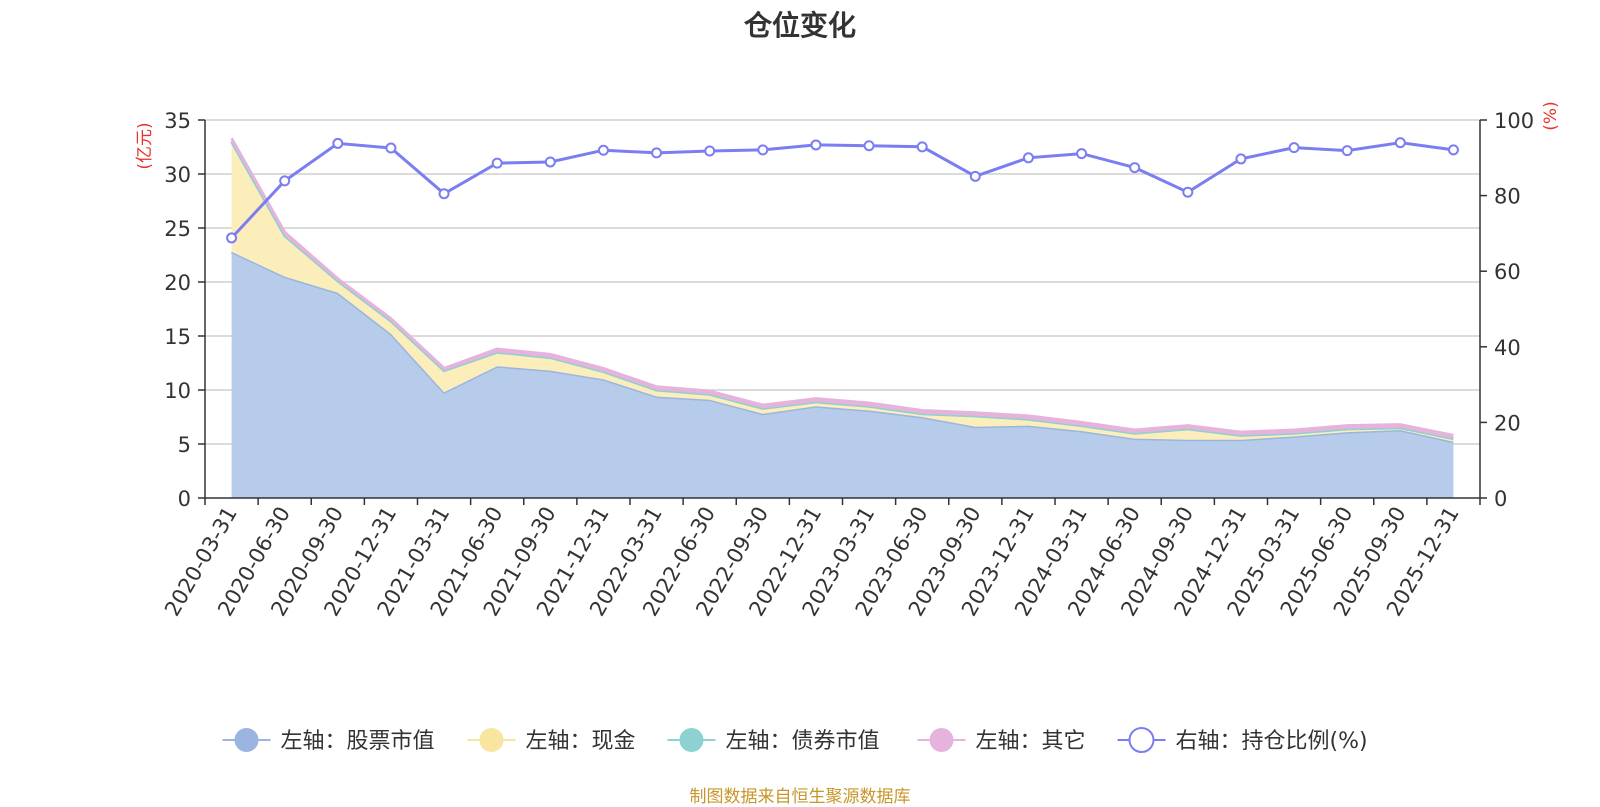 This screenshot has width=1600, height=807. Describe the element at coordinates (177, 283) in the screenshot. I see `left-tick-label: 20` at that location.